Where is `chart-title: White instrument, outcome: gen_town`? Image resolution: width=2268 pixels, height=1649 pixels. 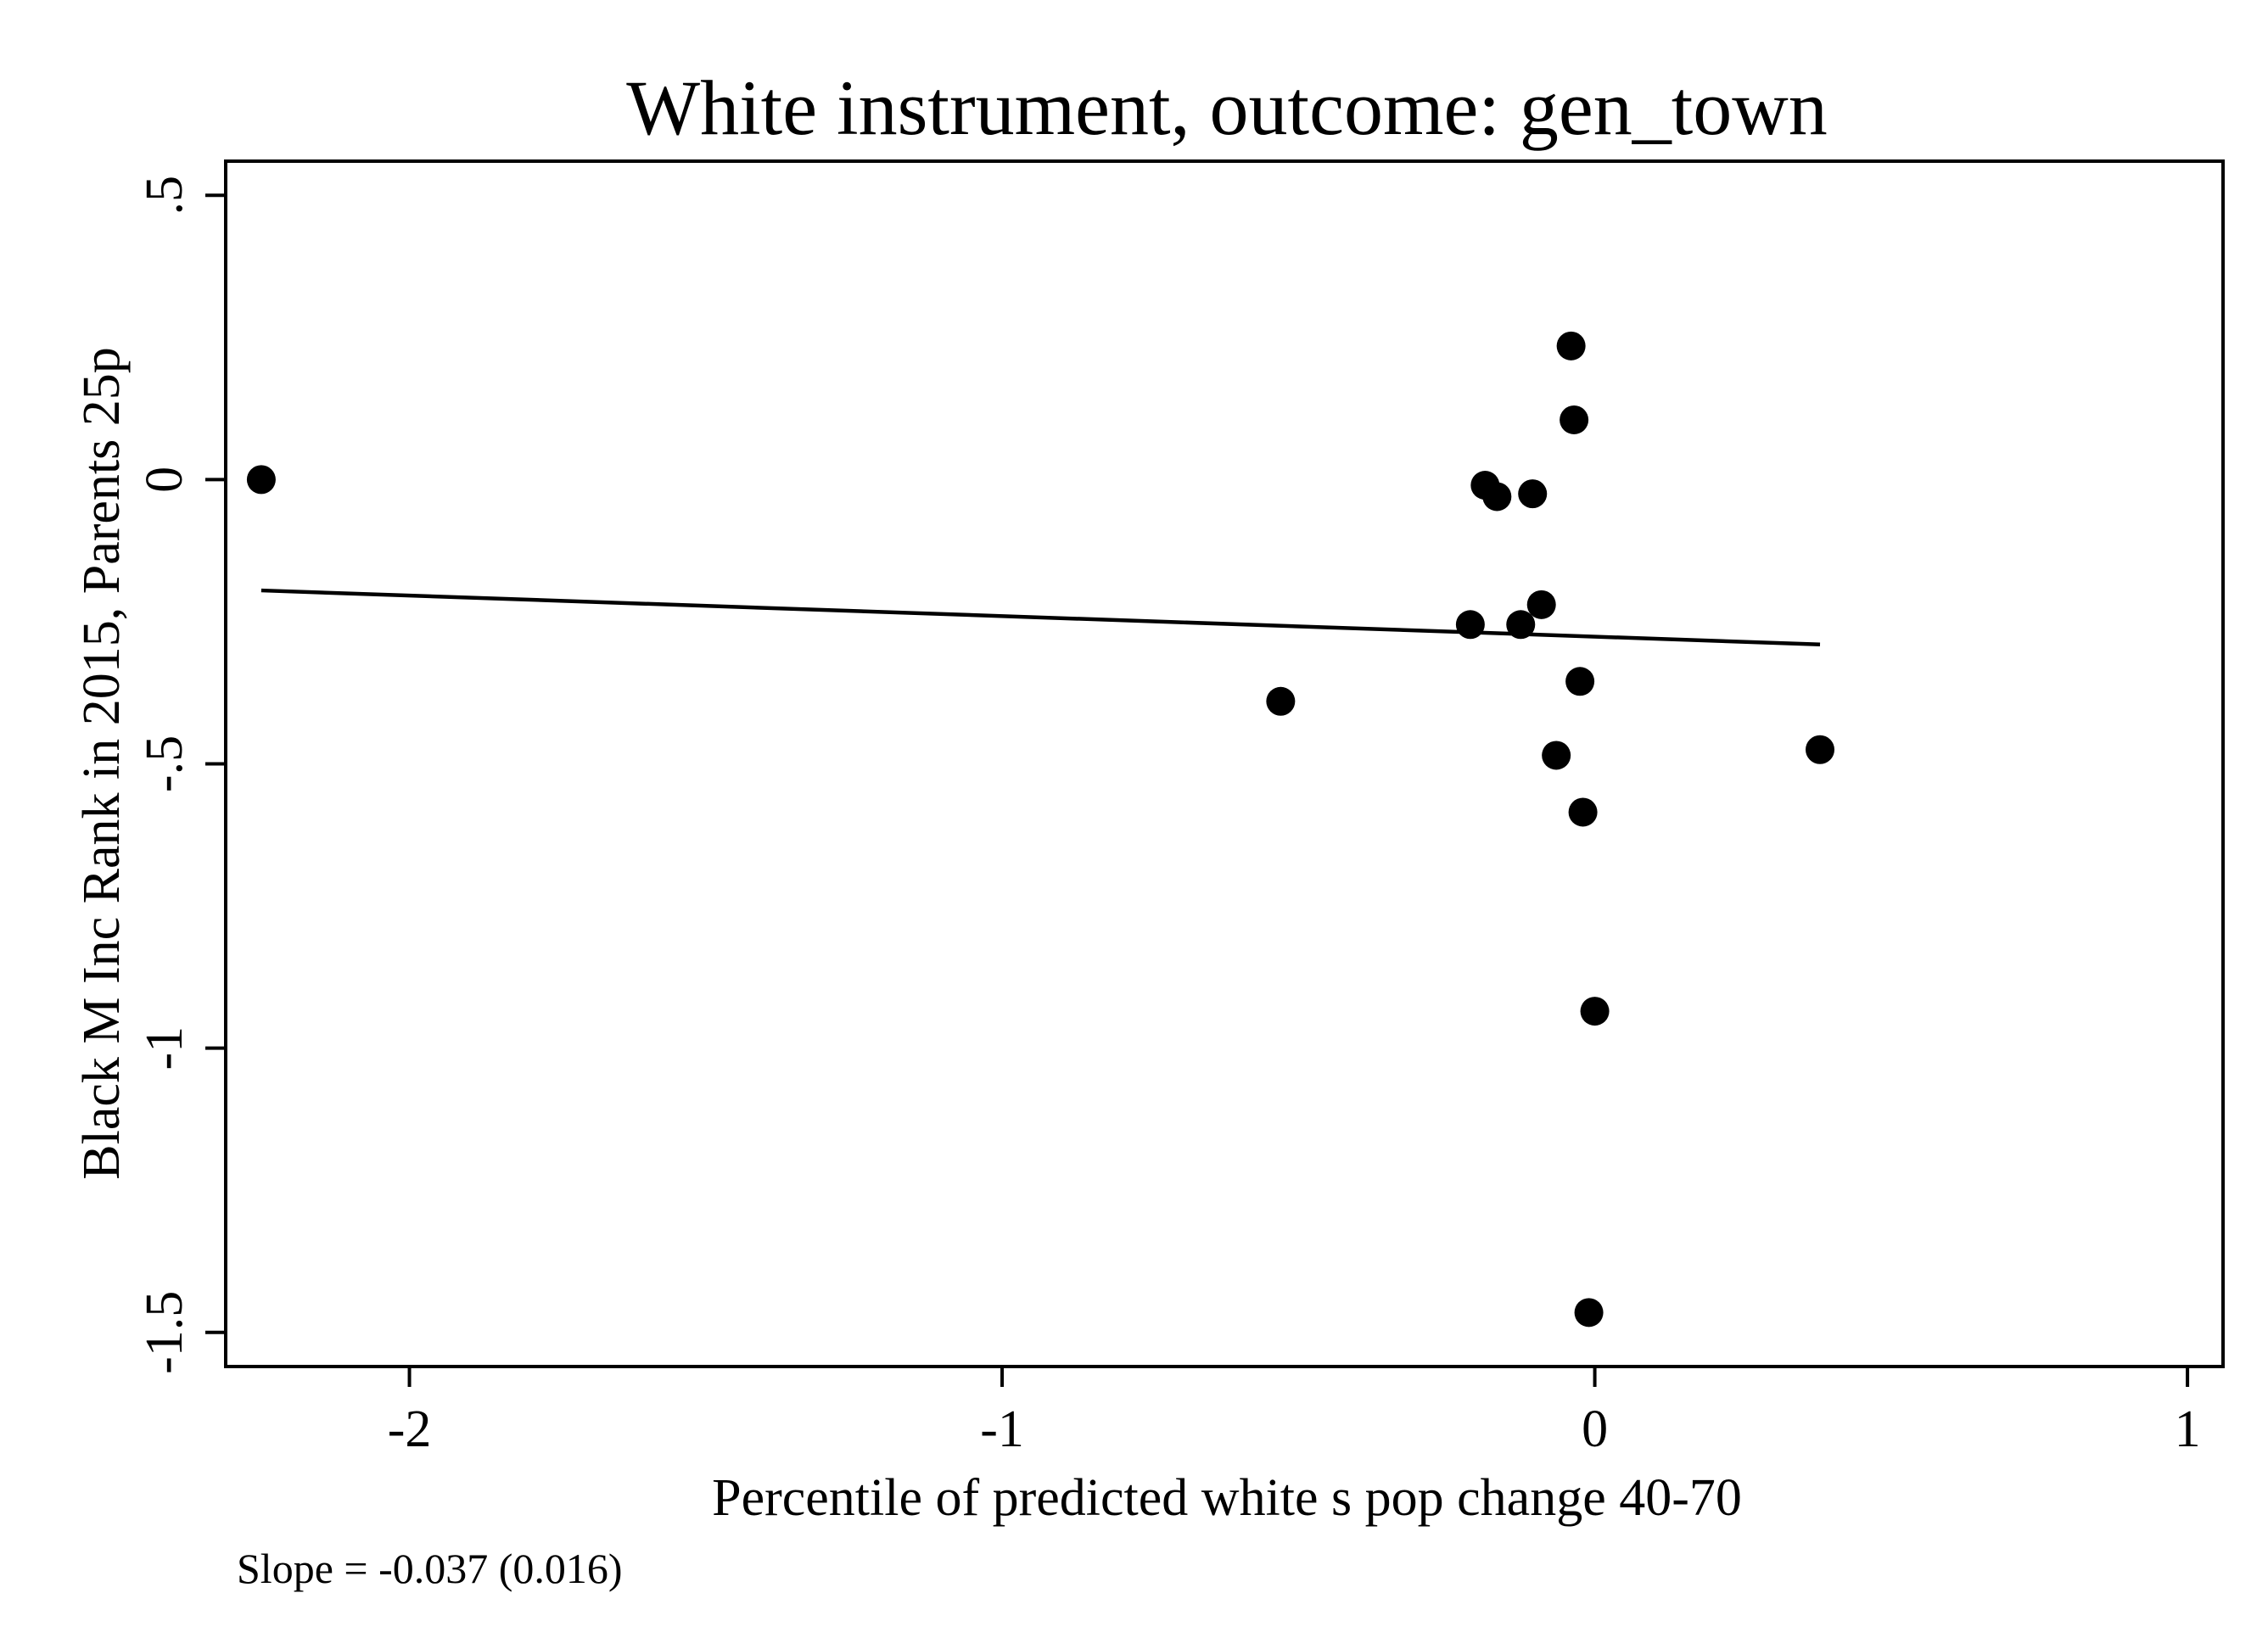 chart-title: White instrument, outcome: gen_town is located at coordinates (1227, 107).